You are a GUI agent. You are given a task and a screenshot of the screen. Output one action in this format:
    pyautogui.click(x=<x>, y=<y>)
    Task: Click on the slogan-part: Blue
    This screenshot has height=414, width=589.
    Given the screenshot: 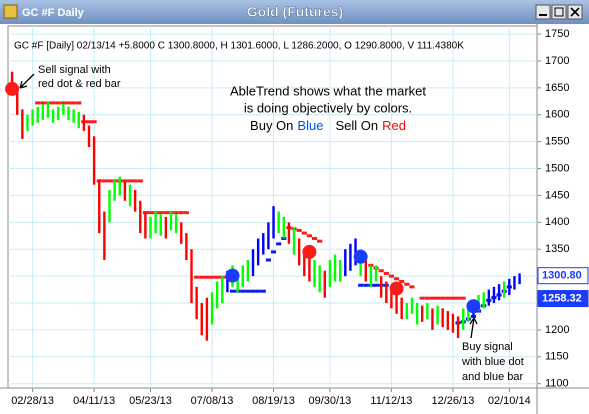 What is the action you would take?
    pyautogui.click(x=310, y=125)
    